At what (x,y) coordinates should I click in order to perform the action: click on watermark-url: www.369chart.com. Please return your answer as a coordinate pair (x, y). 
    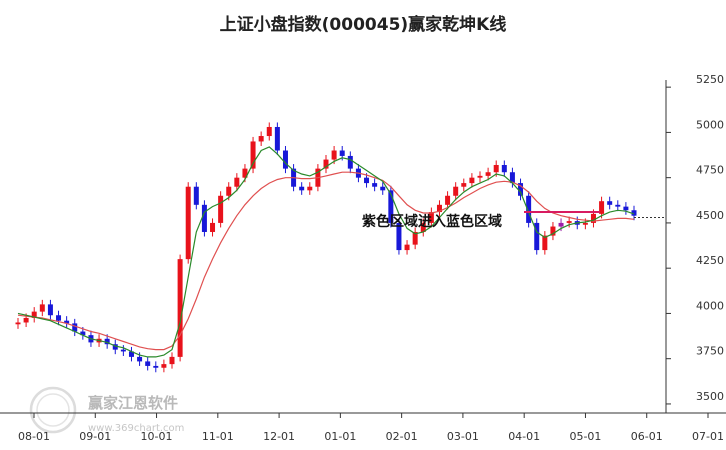
    Looking at the image, I should click on (136, 428).